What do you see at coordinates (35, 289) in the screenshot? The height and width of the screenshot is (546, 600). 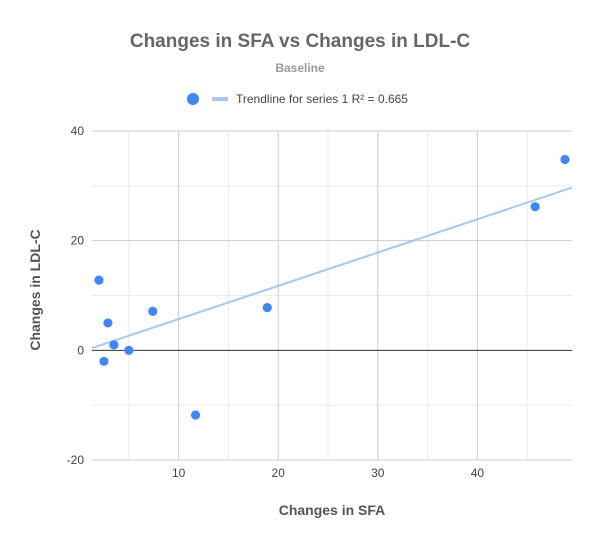 I see `y-axis-title: Changes in LDL-C` at bounding box center [35, 289].